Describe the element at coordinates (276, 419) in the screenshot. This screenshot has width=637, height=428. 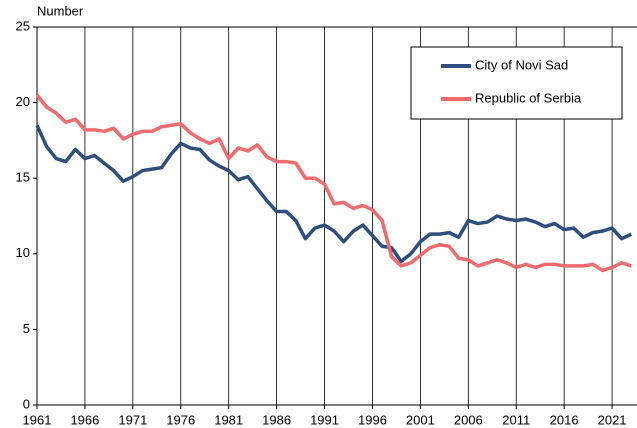
I see `x-tick-label: 1986` at that location.